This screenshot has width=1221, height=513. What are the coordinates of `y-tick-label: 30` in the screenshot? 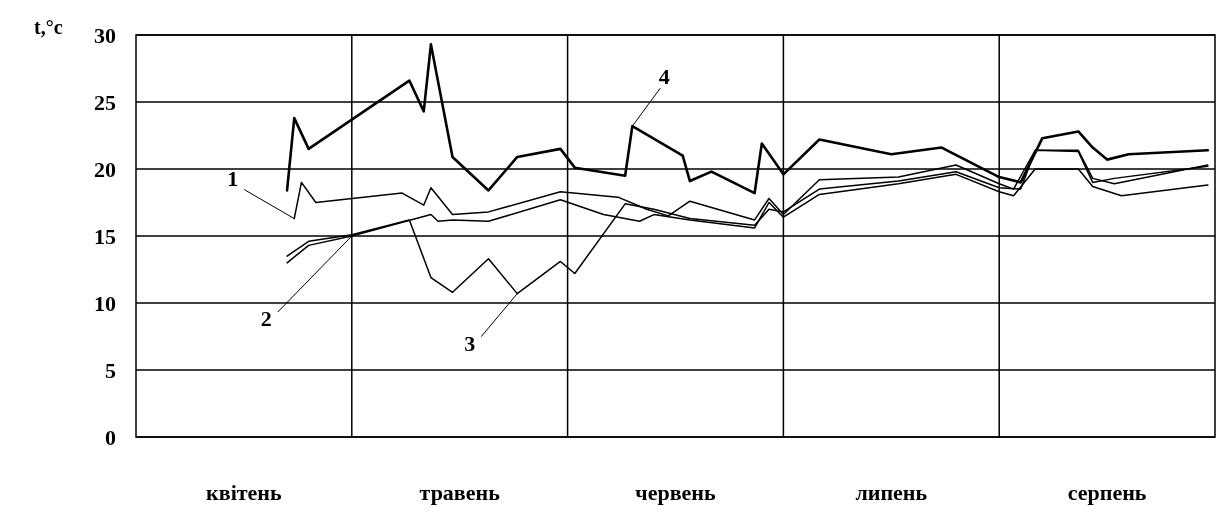 It's located at (105, 35).